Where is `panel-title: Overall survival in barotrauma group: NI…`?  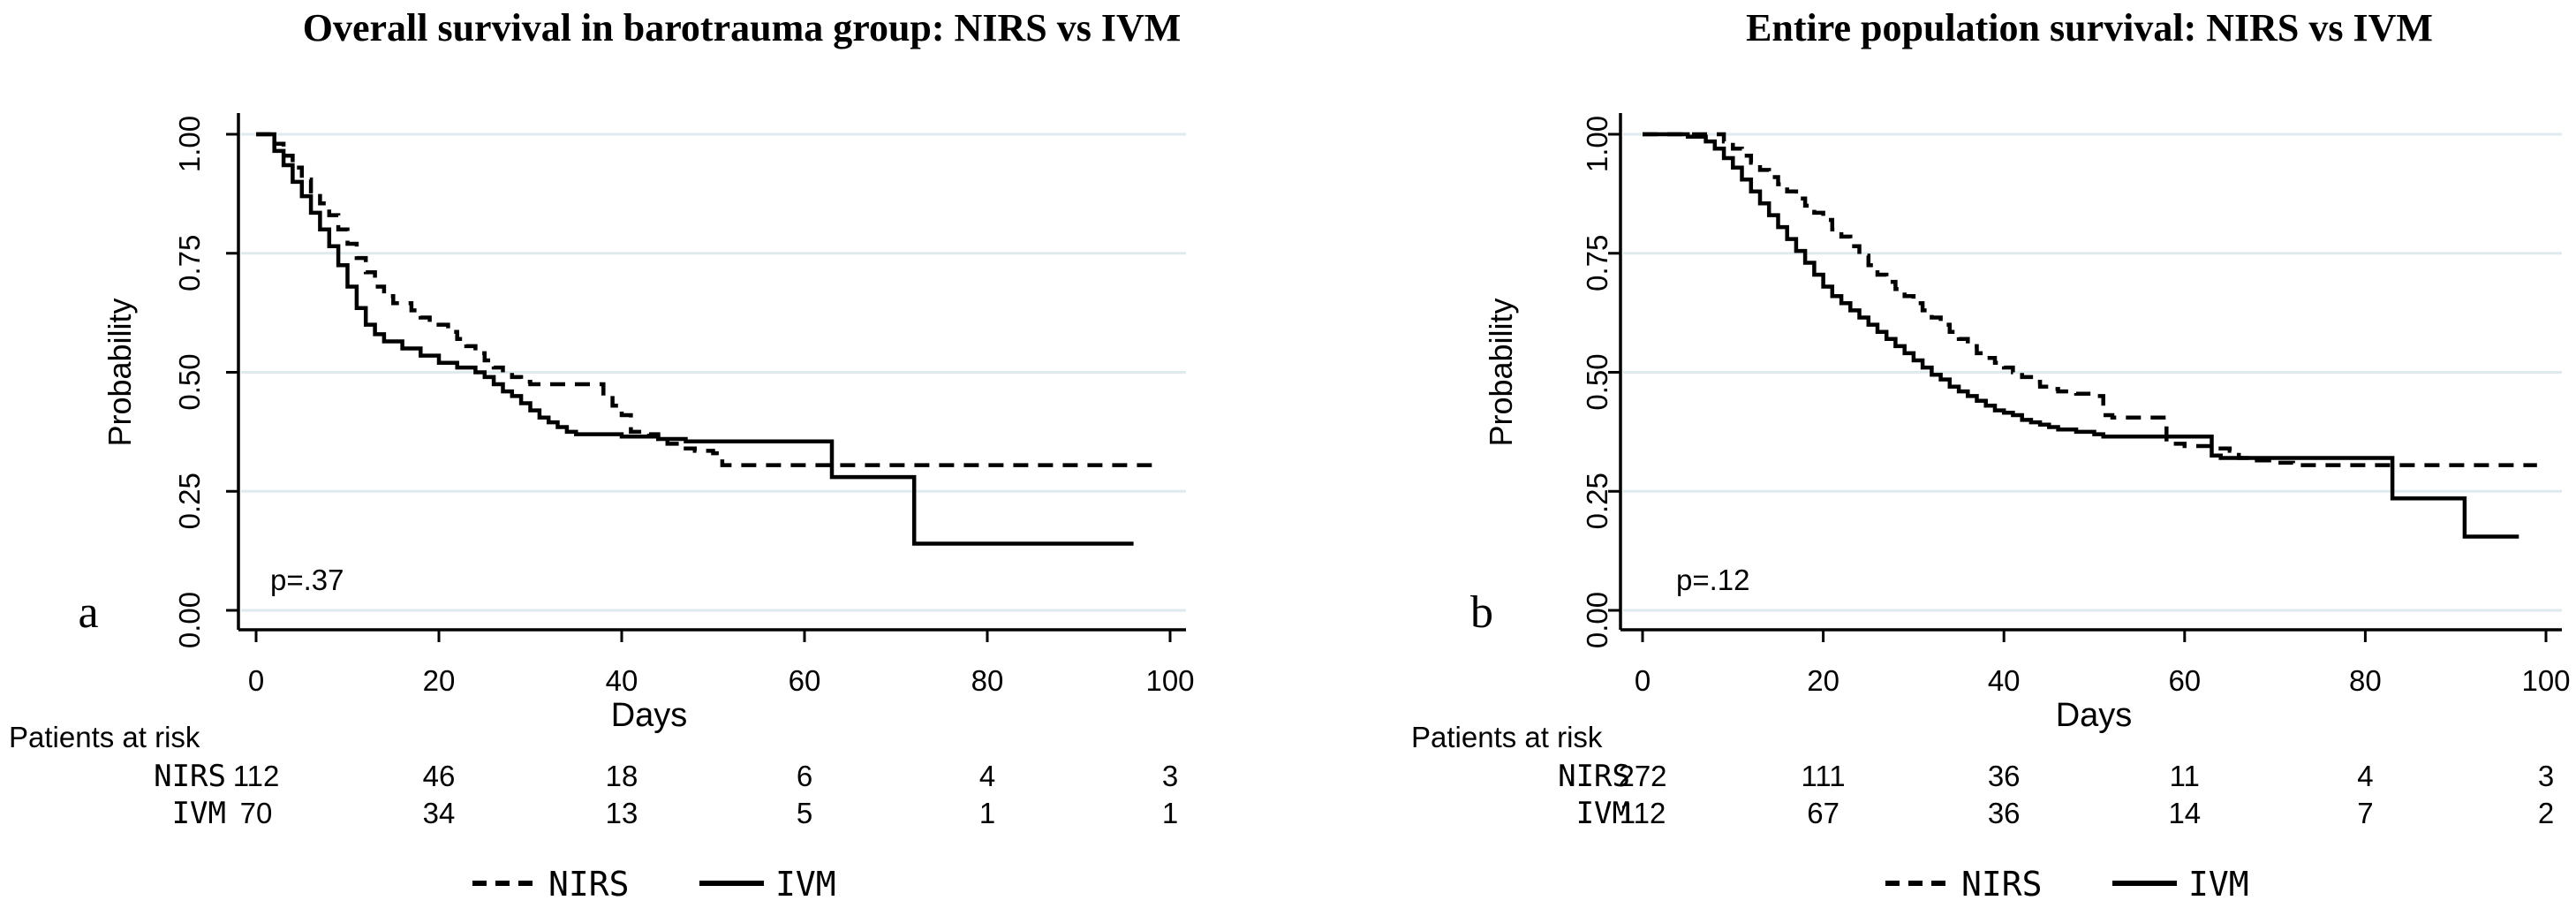 panel-title: Overall survival in barotrauma group: NI… is located at coordinates (742, 27).